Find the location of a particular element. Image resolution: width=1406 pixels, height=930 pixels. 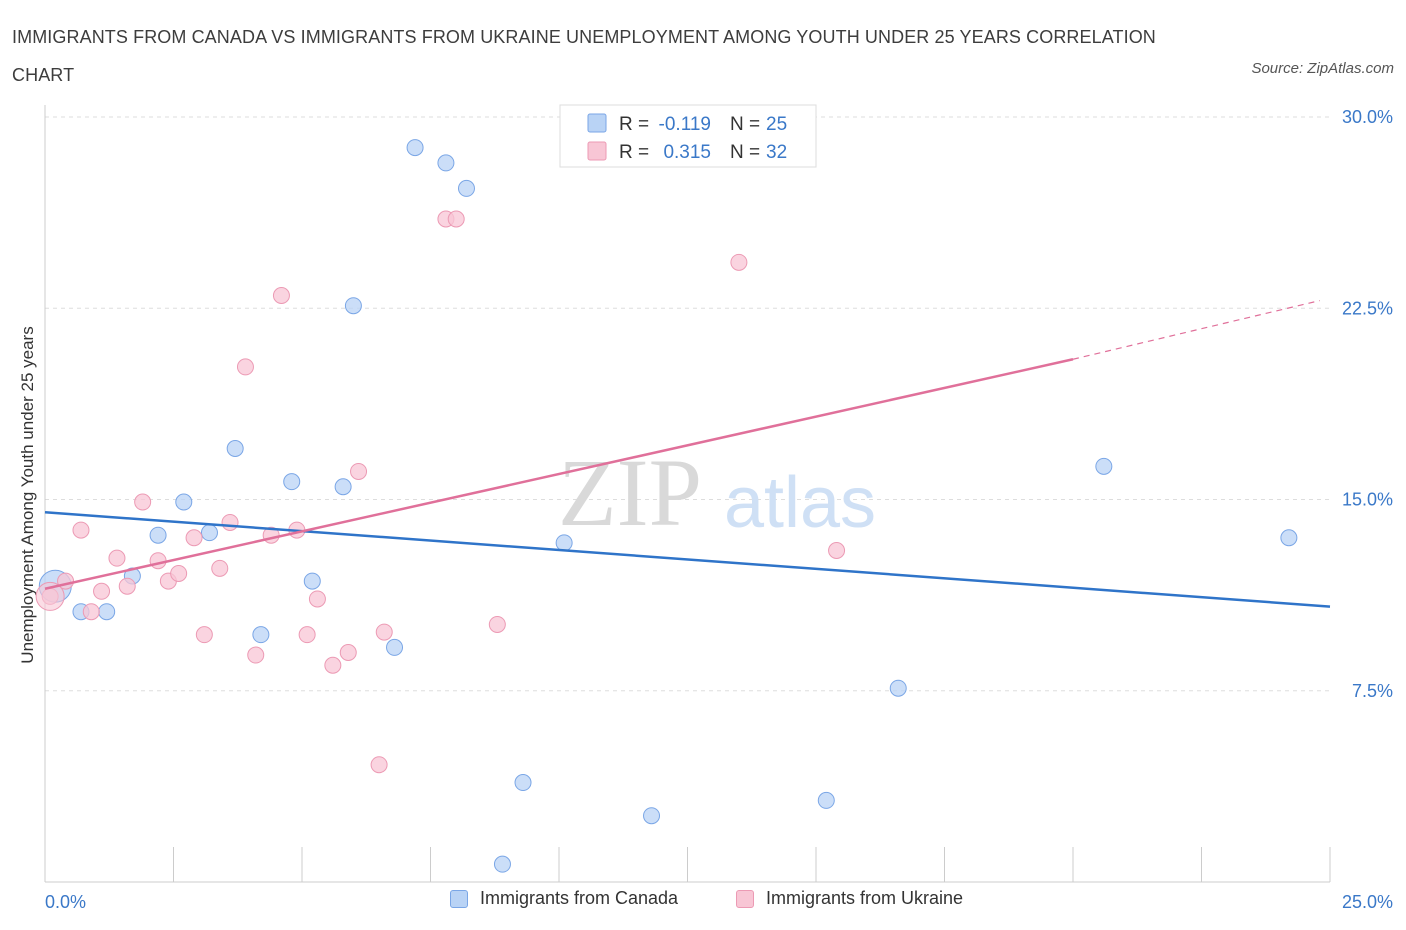

legend-label-canada: Immigrants from Canada is located at coordinates (579, 898).